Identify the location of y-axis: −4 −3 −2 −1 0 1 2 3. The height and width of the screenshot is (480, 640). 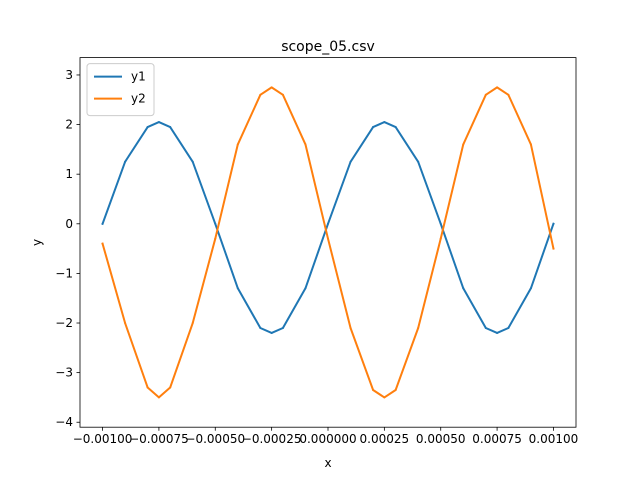
(67, 248).